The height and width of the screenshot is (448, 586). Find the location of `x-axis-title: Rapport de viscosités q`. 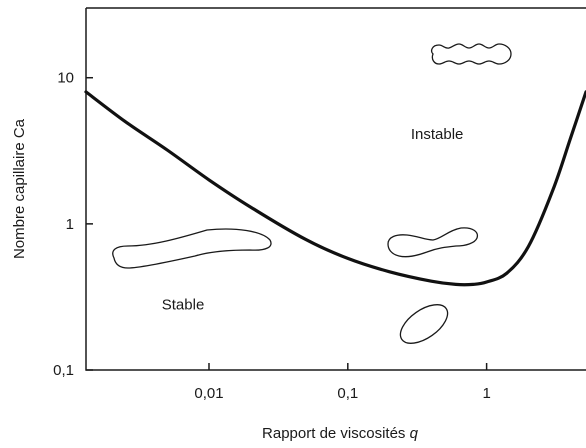

x-axis-title: Rapport de viscosités q is located at coordinates (340, 433).